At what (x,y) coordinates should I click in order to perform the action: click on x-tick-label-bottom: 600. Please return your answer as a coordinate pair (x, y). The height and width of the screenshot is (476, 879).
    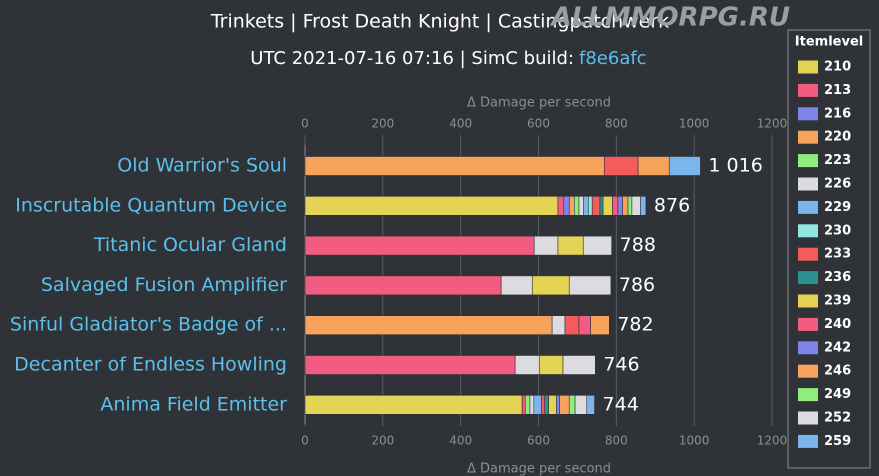
    Looking at the image, I should click on (538, 441).